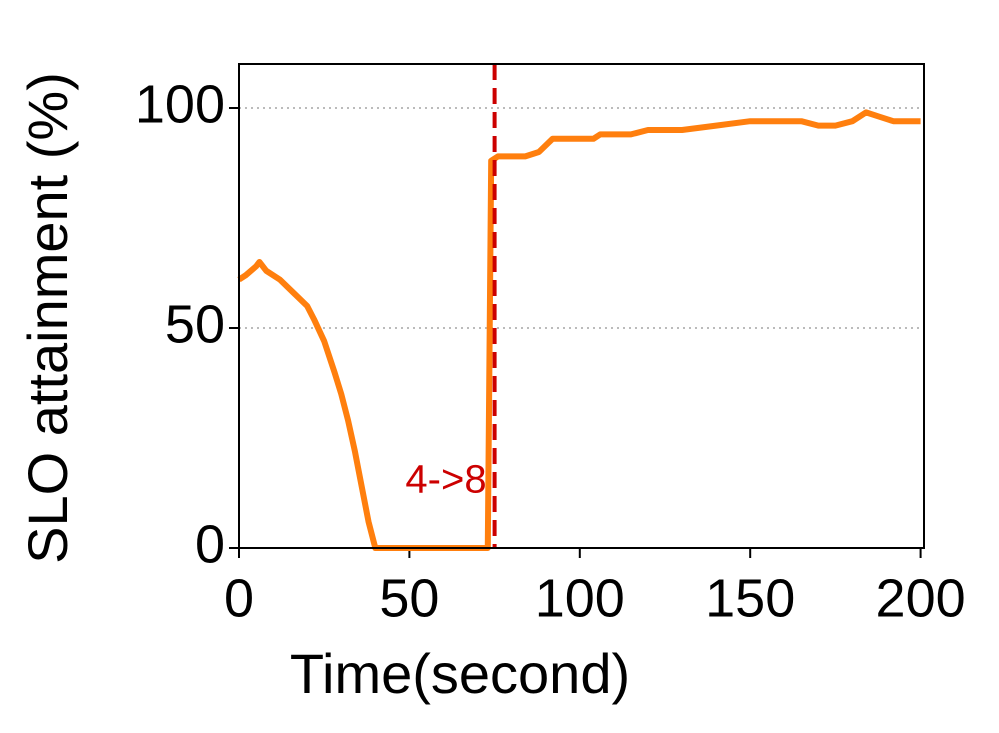 The image size is (999, 733). I want to click on x-tick-label: 100, so click(580, 598).